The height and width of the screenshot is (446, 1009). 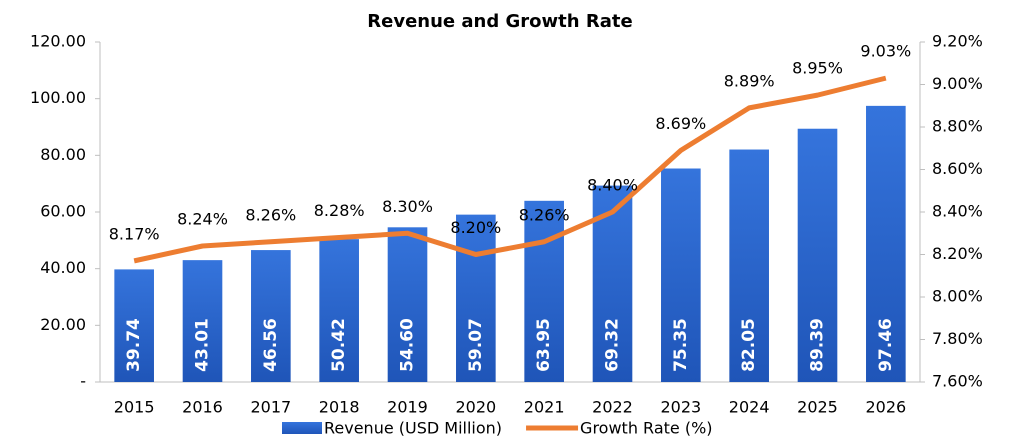 What do you see at coordinates (681, 345) in the screenshot?
I see `bar-label: 75.35` at bounding box center [681, 345].